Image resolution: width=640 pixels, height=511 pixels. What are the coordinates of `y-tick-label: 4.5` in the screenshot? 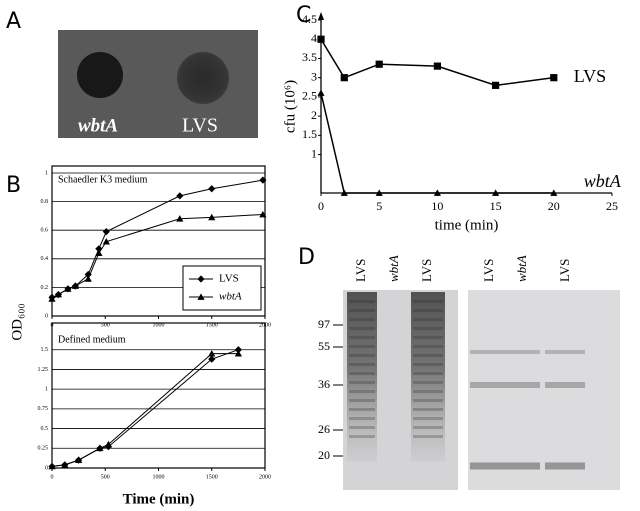 It's located at (309, 19).